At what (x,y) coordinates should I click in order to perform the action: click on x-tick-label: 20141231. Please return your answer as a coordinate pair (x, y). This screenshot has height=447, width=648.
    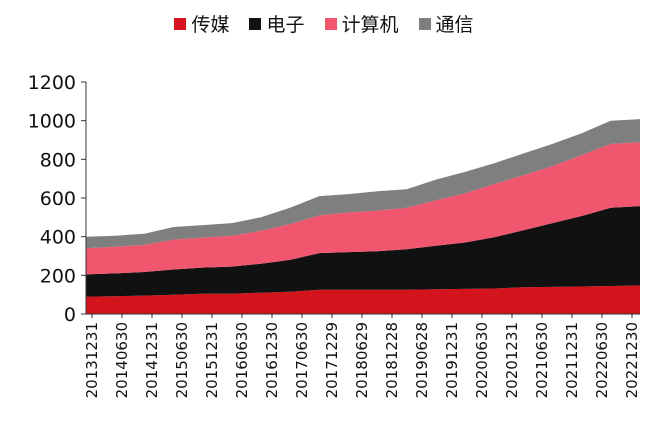
    Looking at the image, I should click on (152, 360).